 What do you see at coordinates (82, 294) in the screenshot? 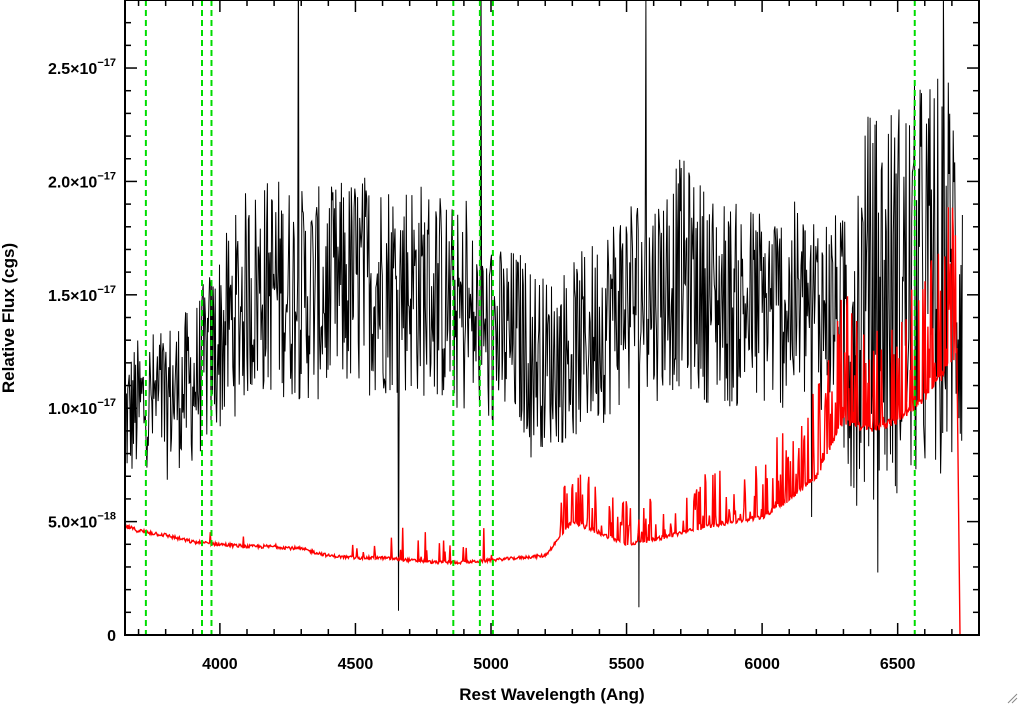
I see `y-tick-label: 1.5×10⁻¹⁷` at bounding box center [82, 294].